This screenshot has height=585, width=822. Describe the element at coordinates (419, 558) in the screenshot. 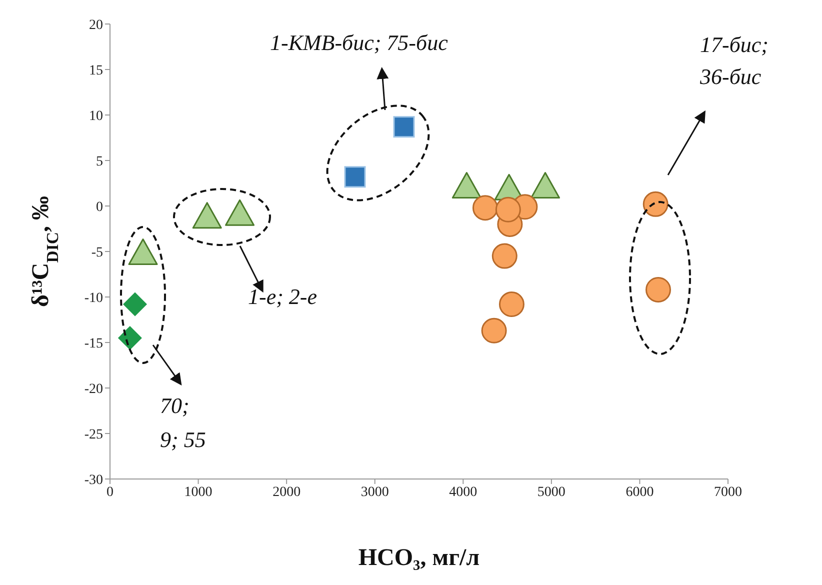

I see `x-axis-title: HCO₃, мг/л` at that location.